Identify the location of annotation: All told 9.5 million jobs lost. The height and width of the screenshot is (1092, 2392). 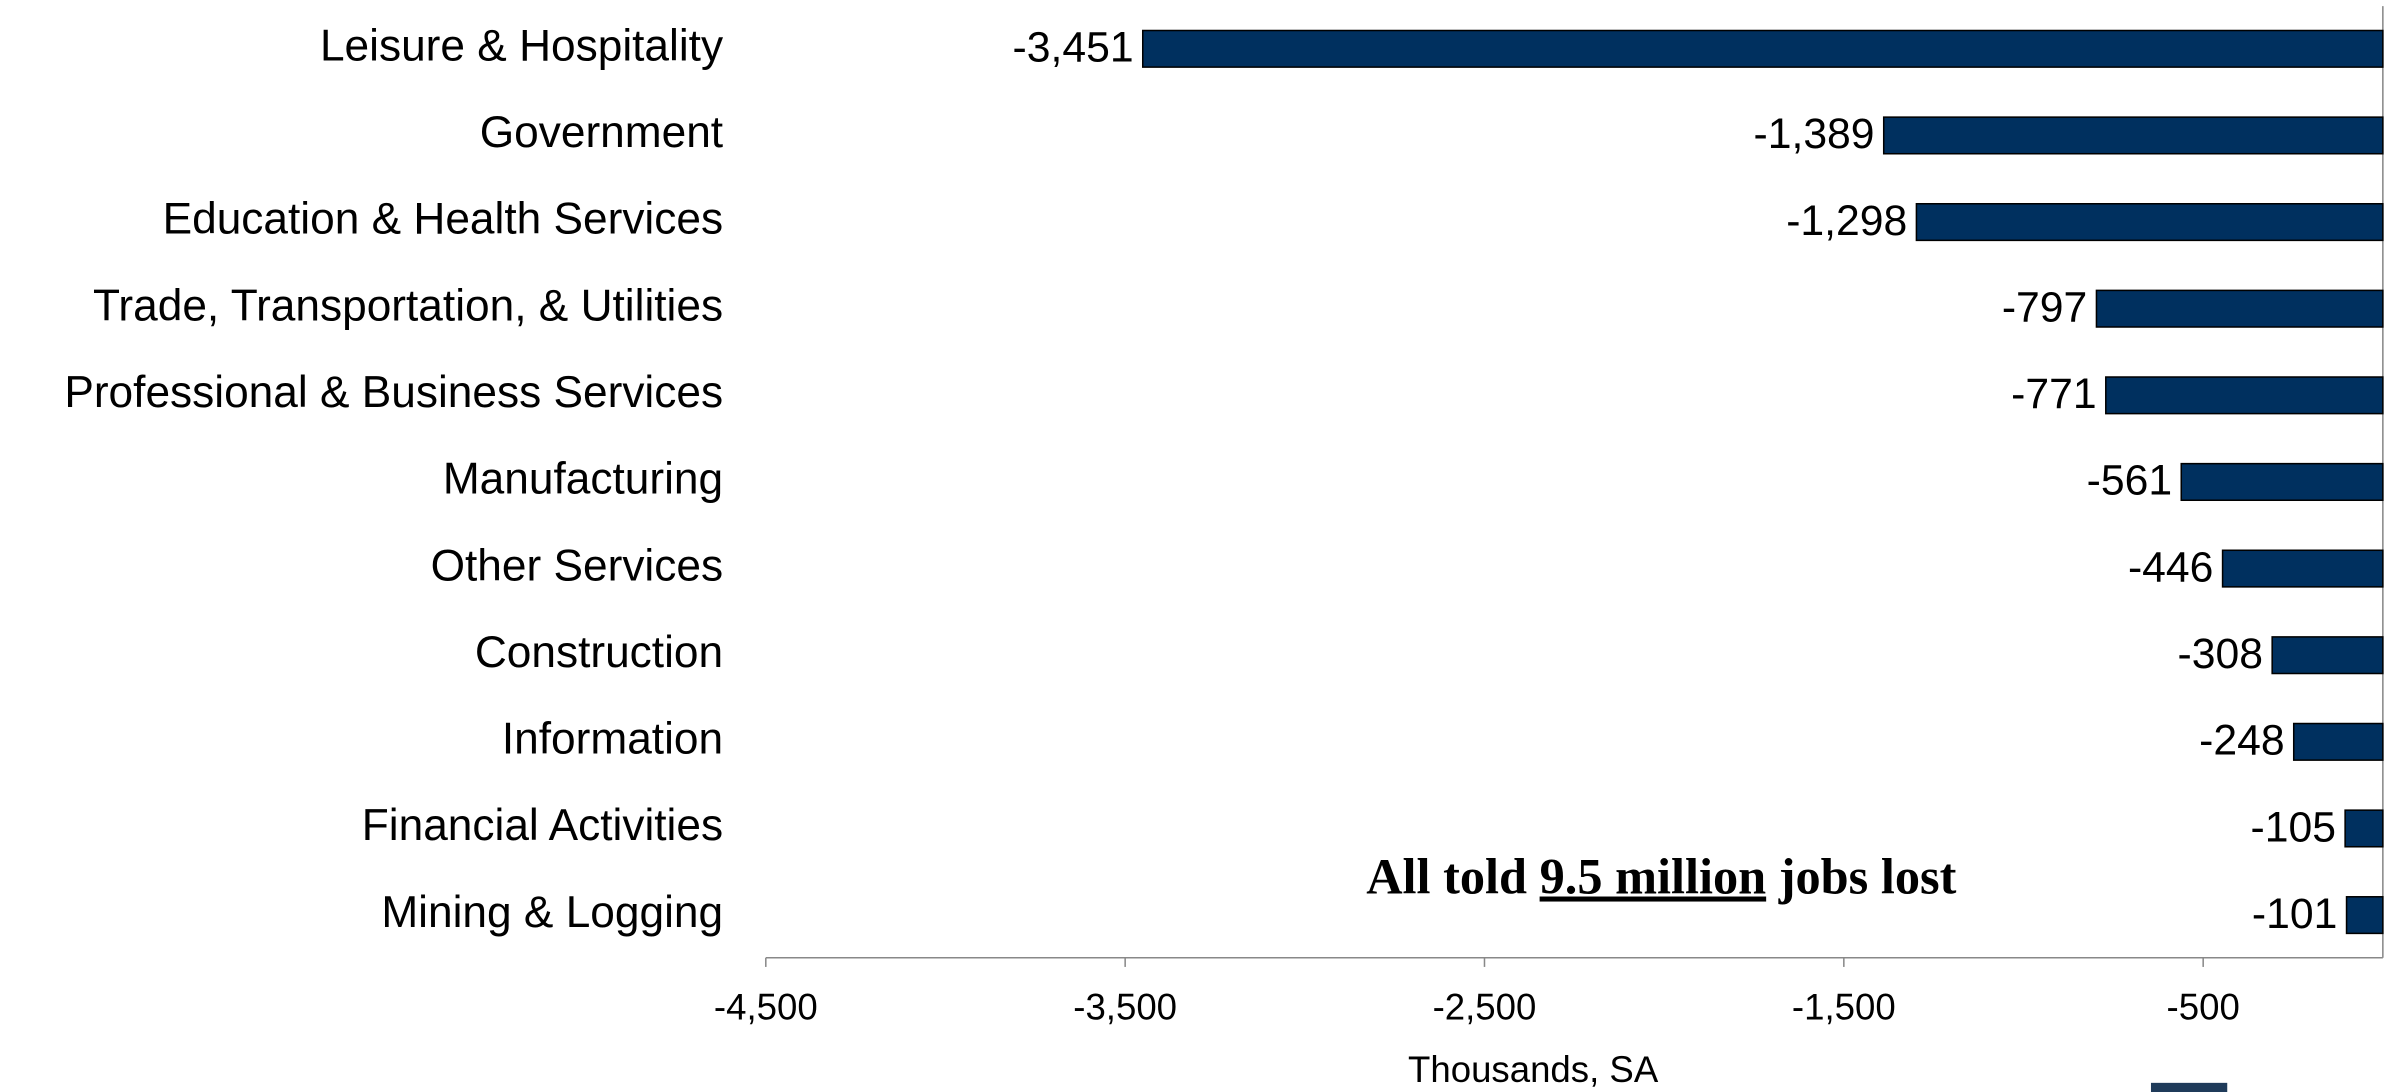
(1661, 876).